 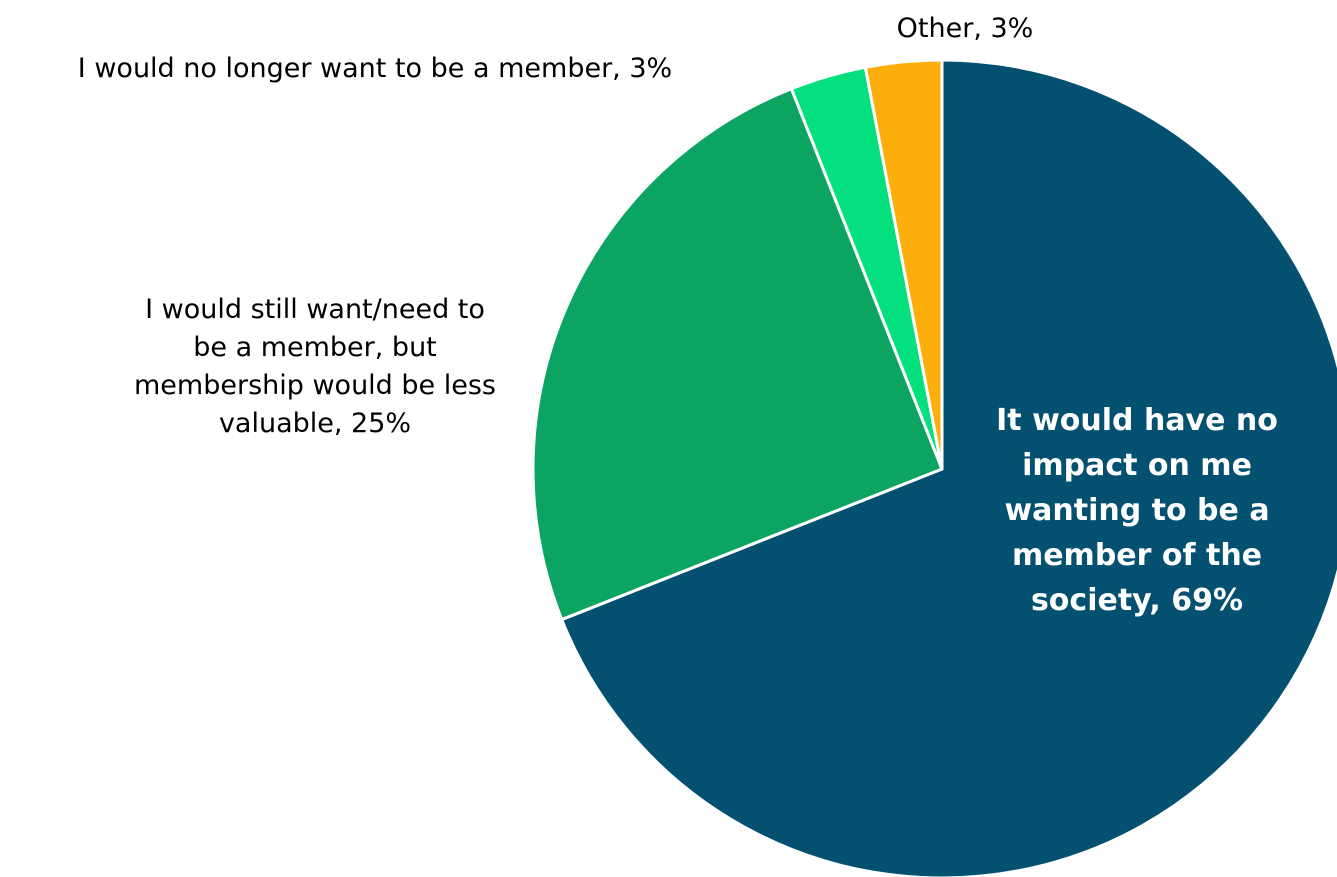 What do you see at coordinates (315, 347) in the screenshot?
I see `slice-label-line: be a member, but` at bounding box center [315, 347].